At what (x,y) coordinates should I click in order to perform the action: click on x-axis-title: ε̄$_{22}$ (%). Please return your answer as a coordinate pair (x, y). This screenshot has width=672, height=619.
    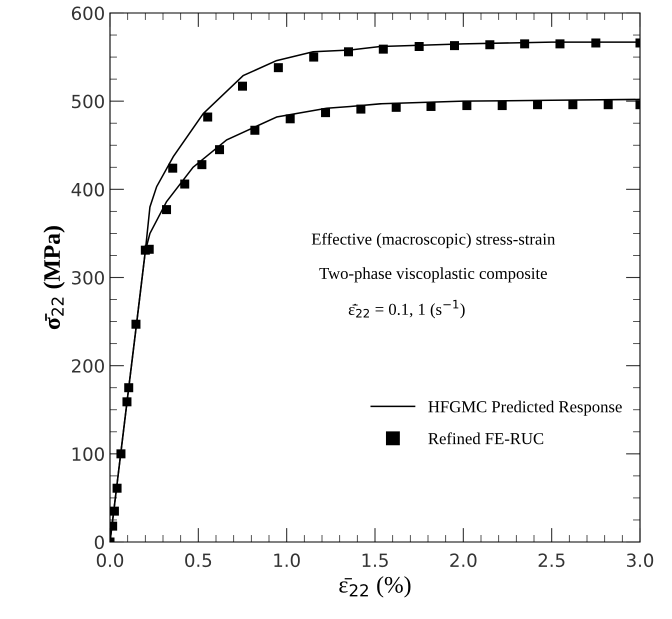
    Looking at the image, I should click on (374, 587).